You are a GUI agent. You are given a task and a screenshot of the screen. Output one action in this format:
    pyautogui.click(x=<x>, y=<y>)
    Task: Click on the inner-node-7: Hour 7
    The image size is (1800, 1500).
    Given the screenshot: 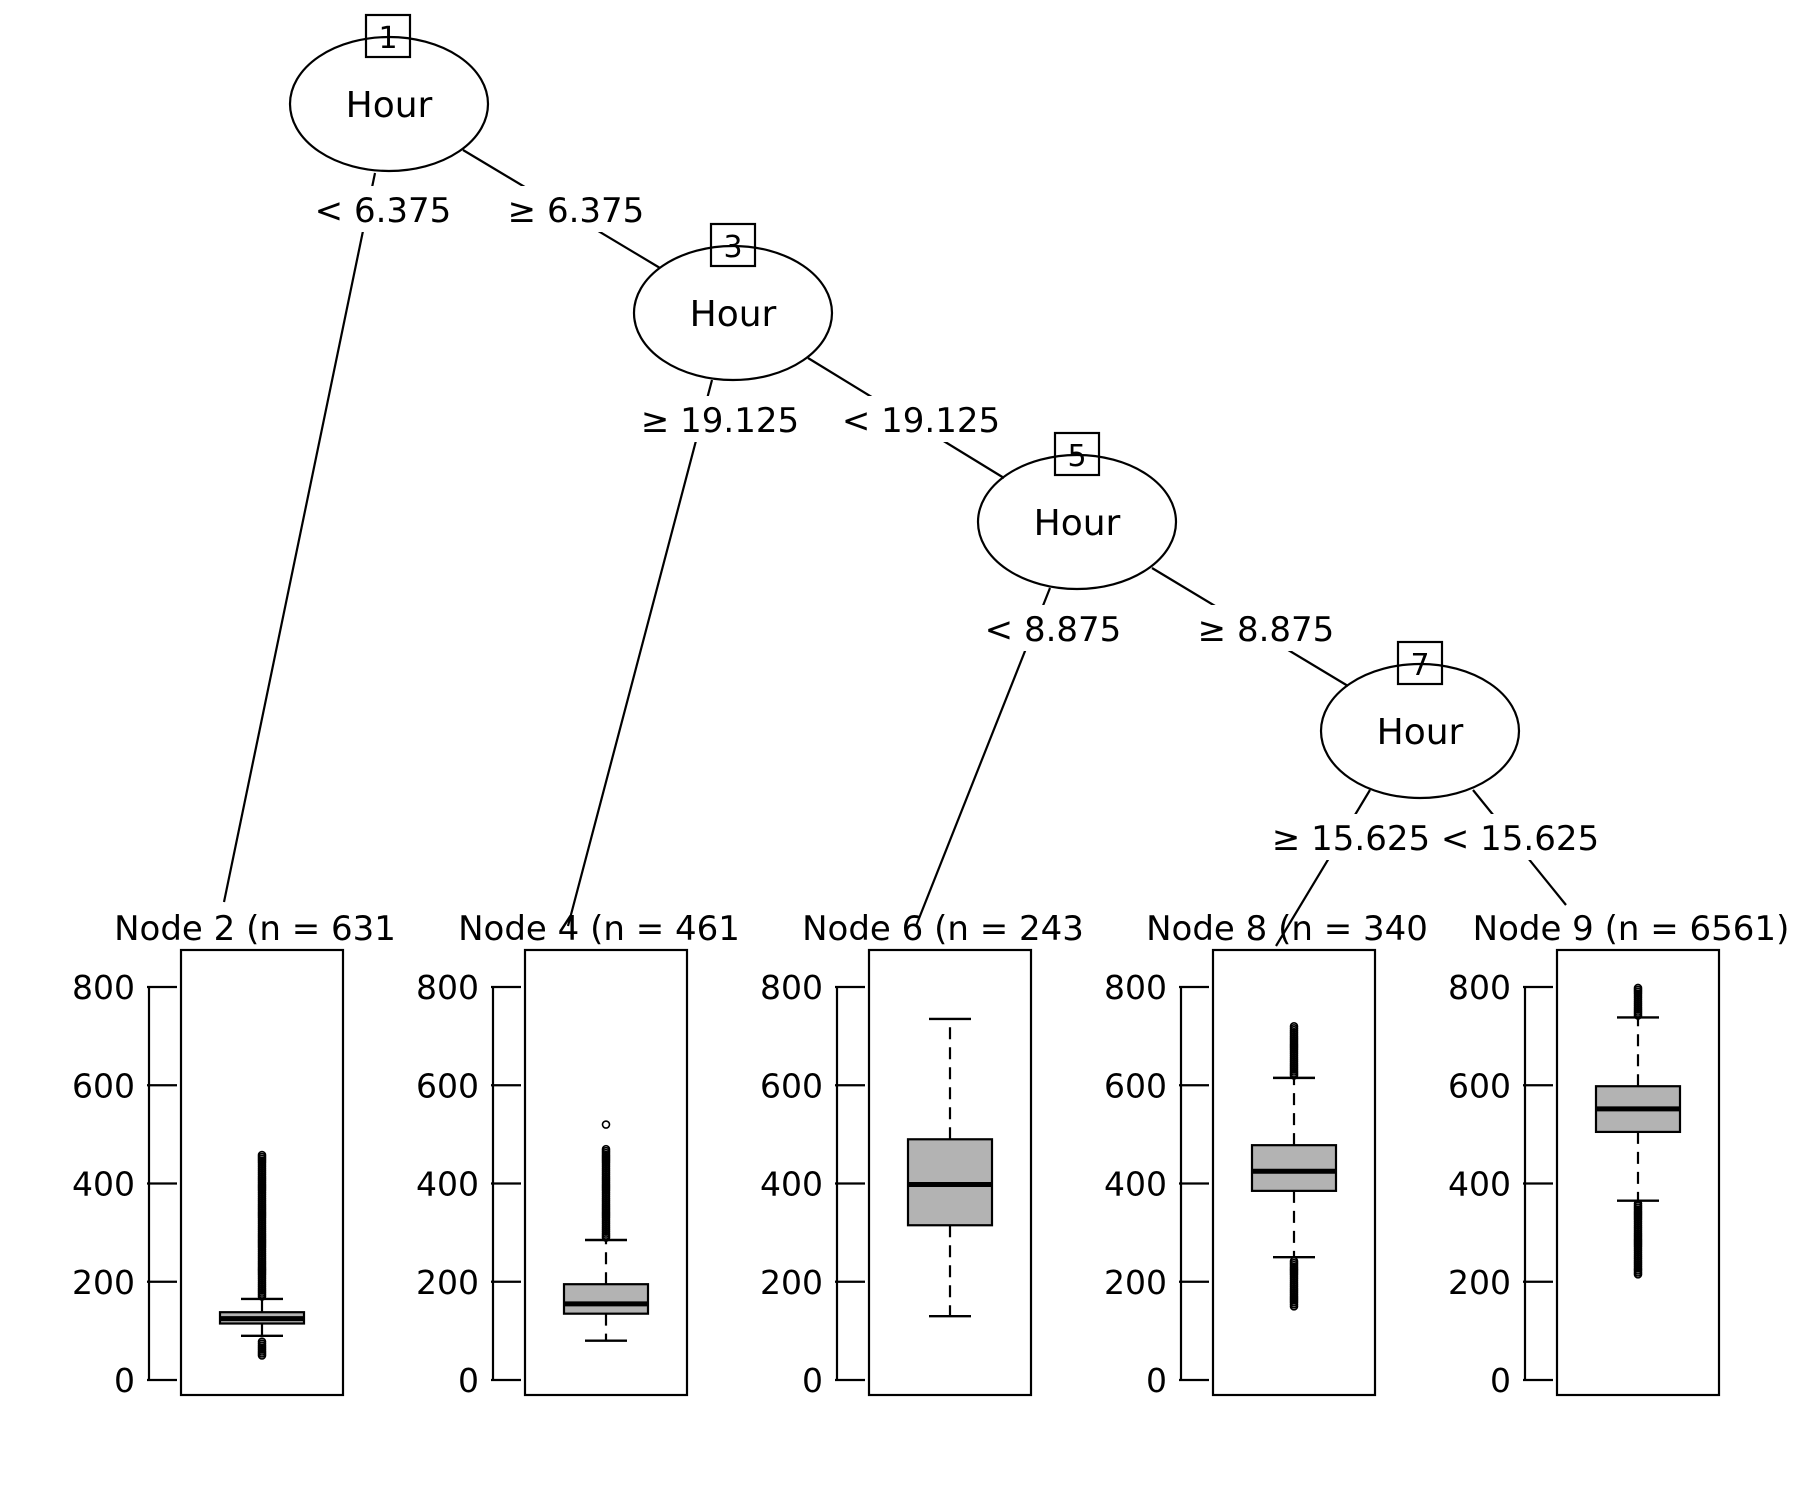 What is the action you would take?
    pyautogui.click(x=1420, y=720)
    